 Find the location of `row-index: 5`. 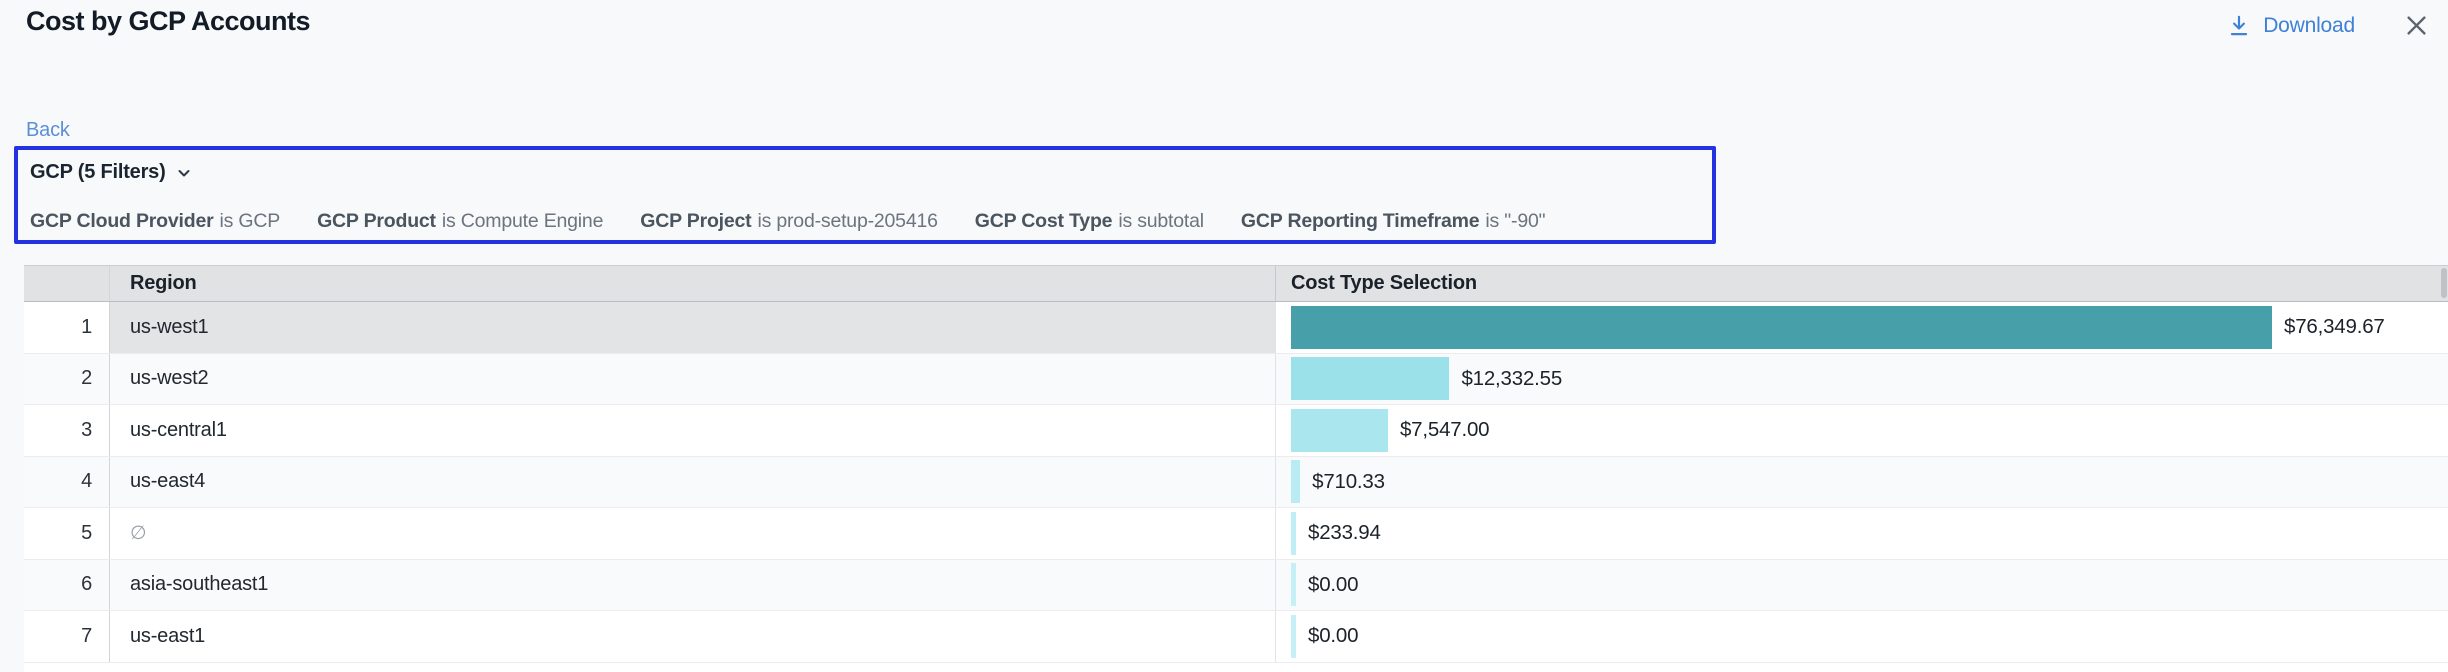

row-index: 5 is located at coordinates (67, 533).